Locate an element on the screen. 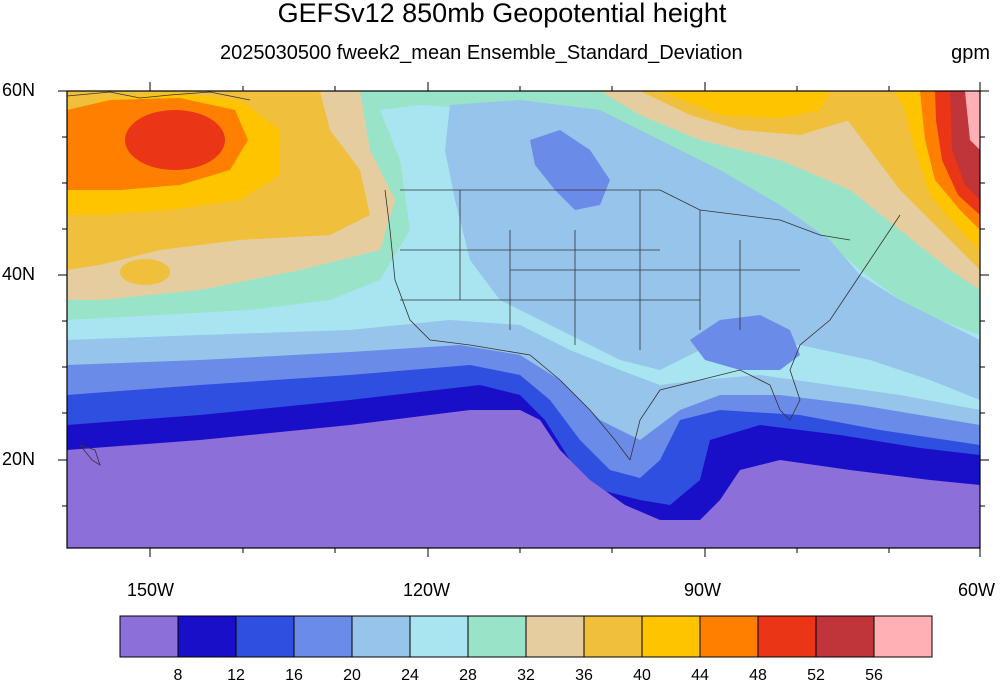 Image resolution: width=1004 pixels, height=685 pixels. colorbar-level-label: 12 is located at coordinates (236, 675).